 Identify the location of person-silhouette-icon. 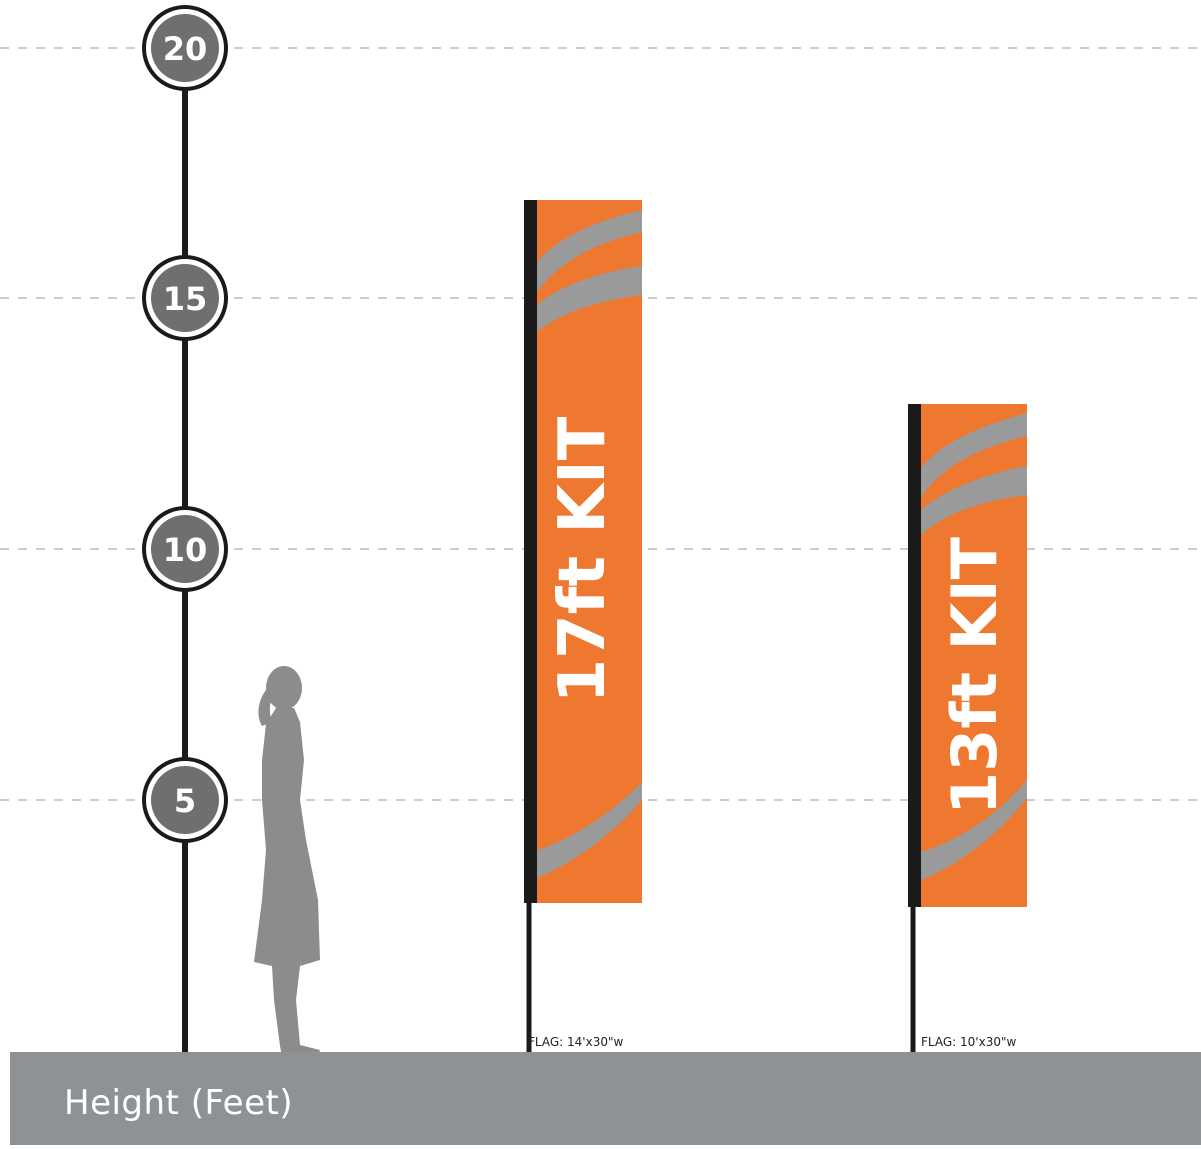
(287, 861).